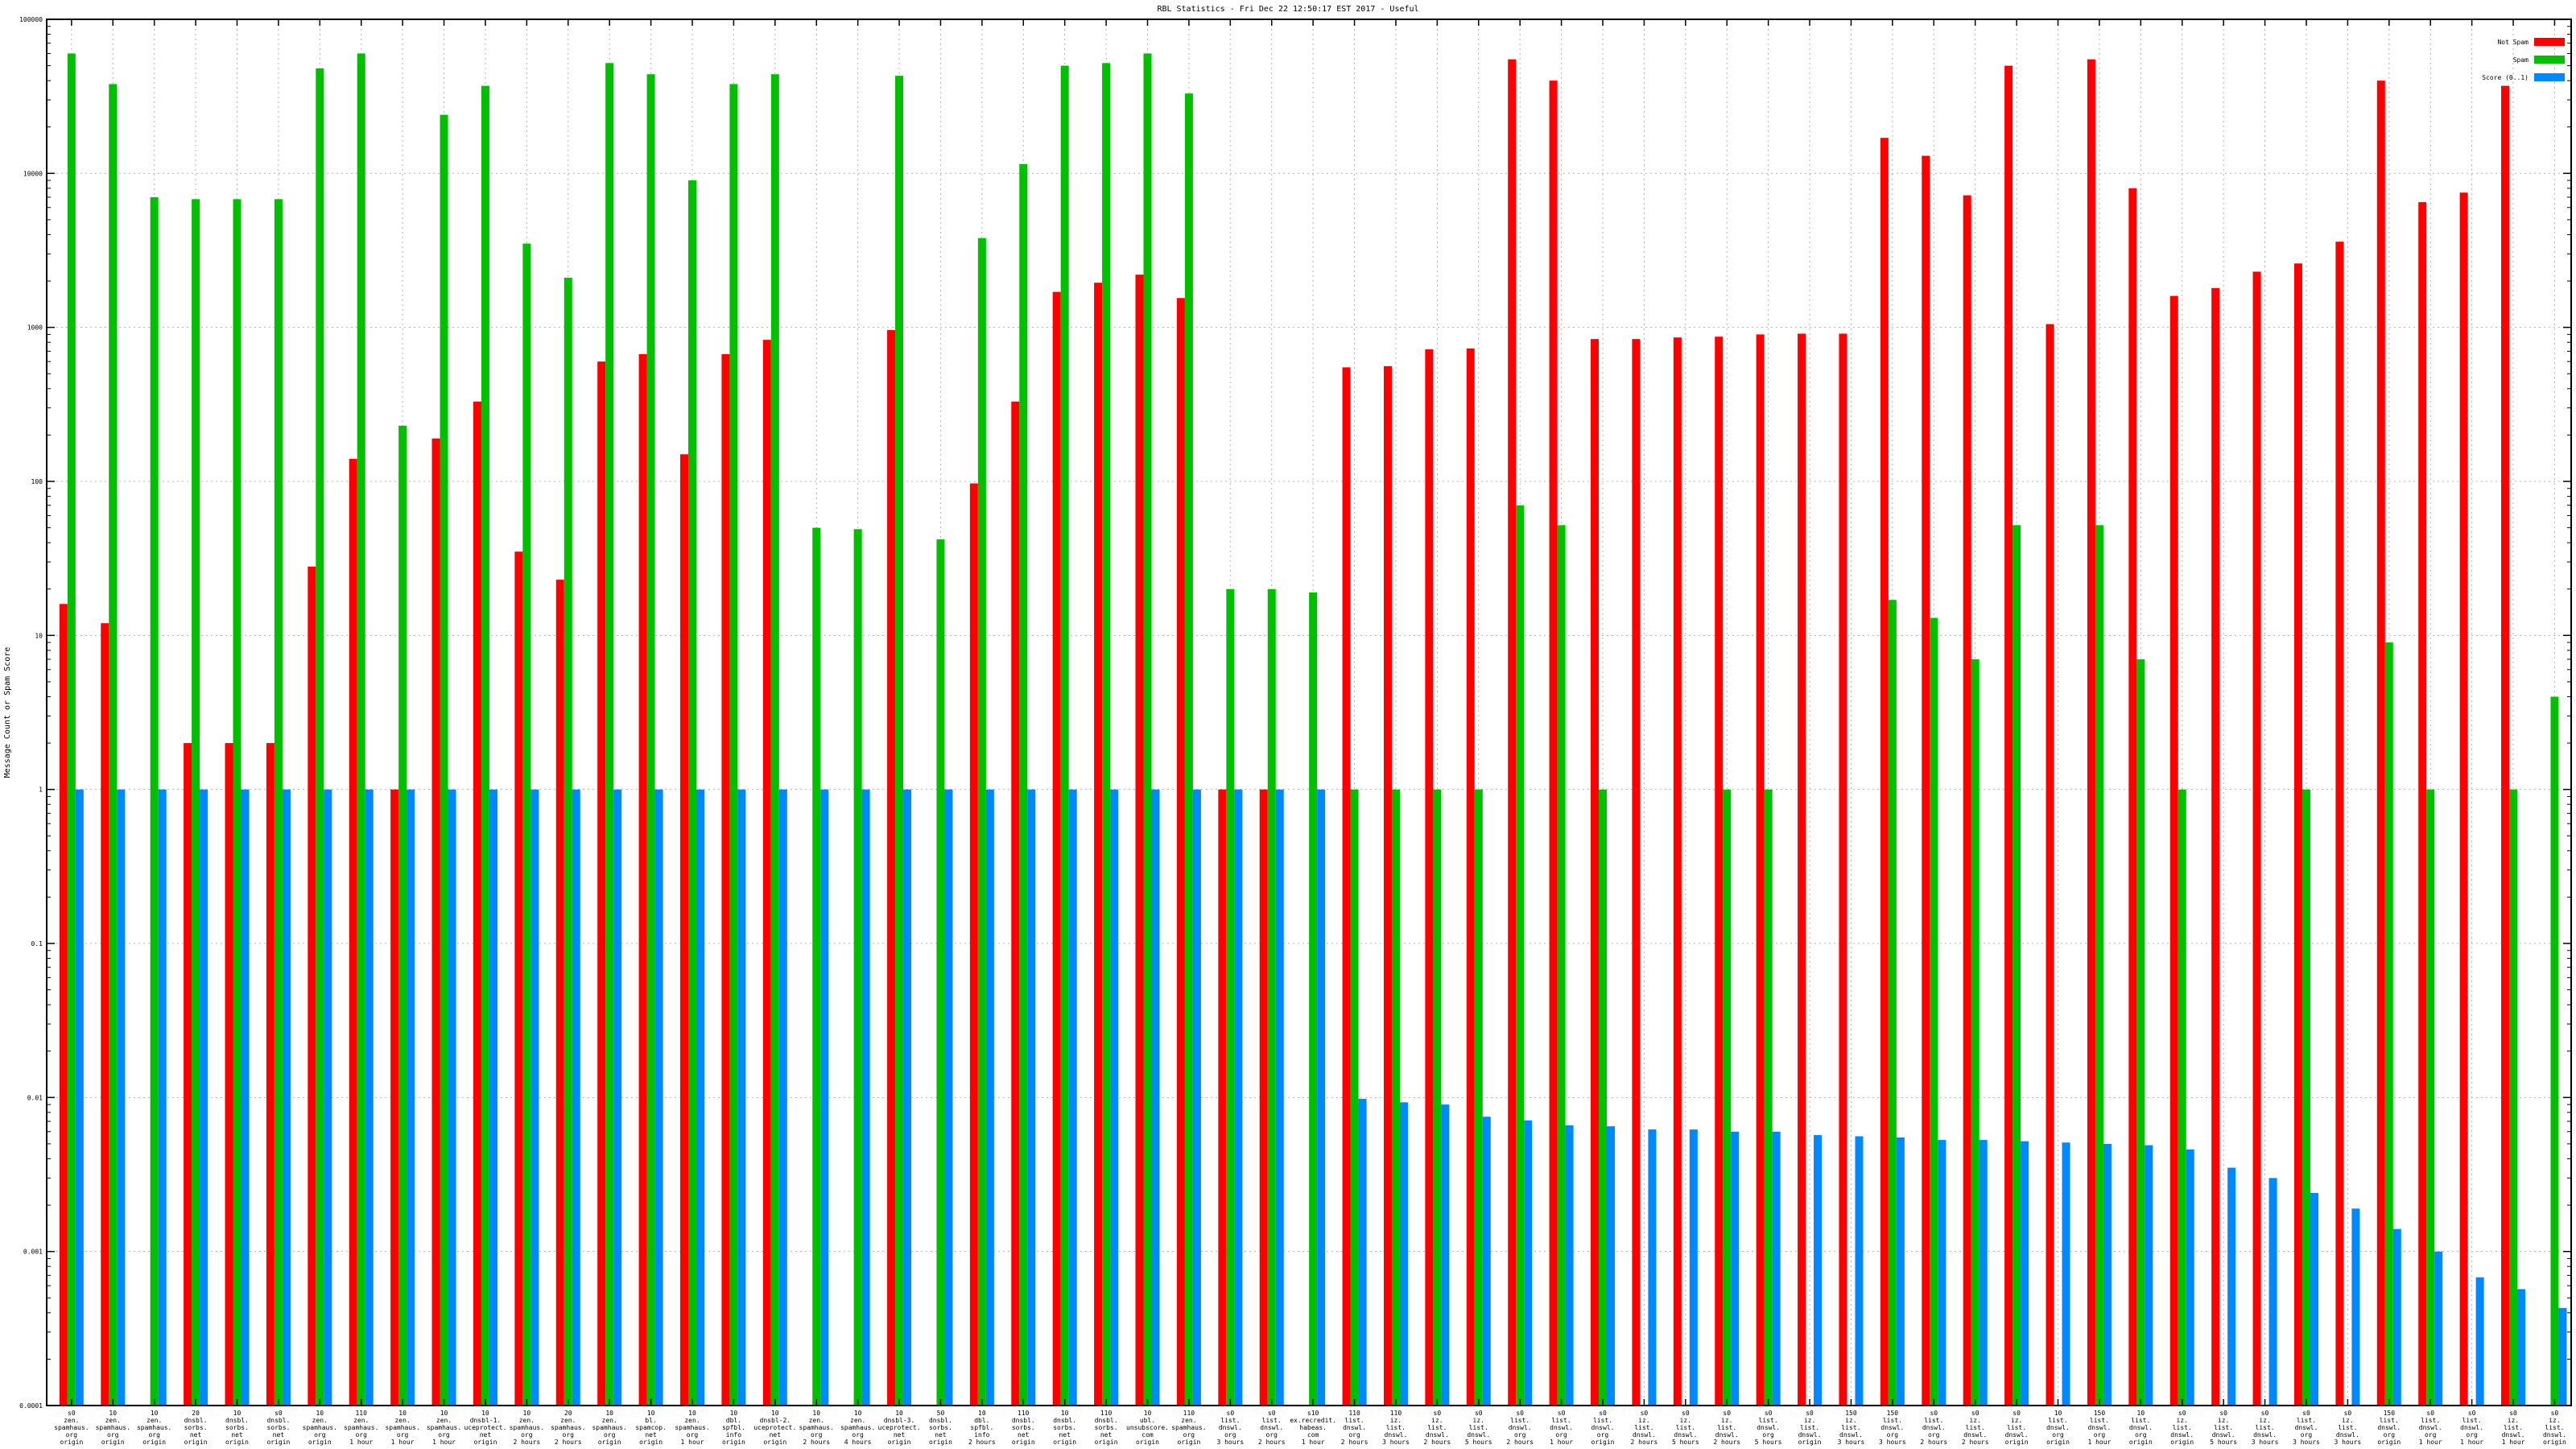  Describe the element at coordinates (1106, 1413) in the screenshot. I see `x-tick-label-line: 110` at that location.